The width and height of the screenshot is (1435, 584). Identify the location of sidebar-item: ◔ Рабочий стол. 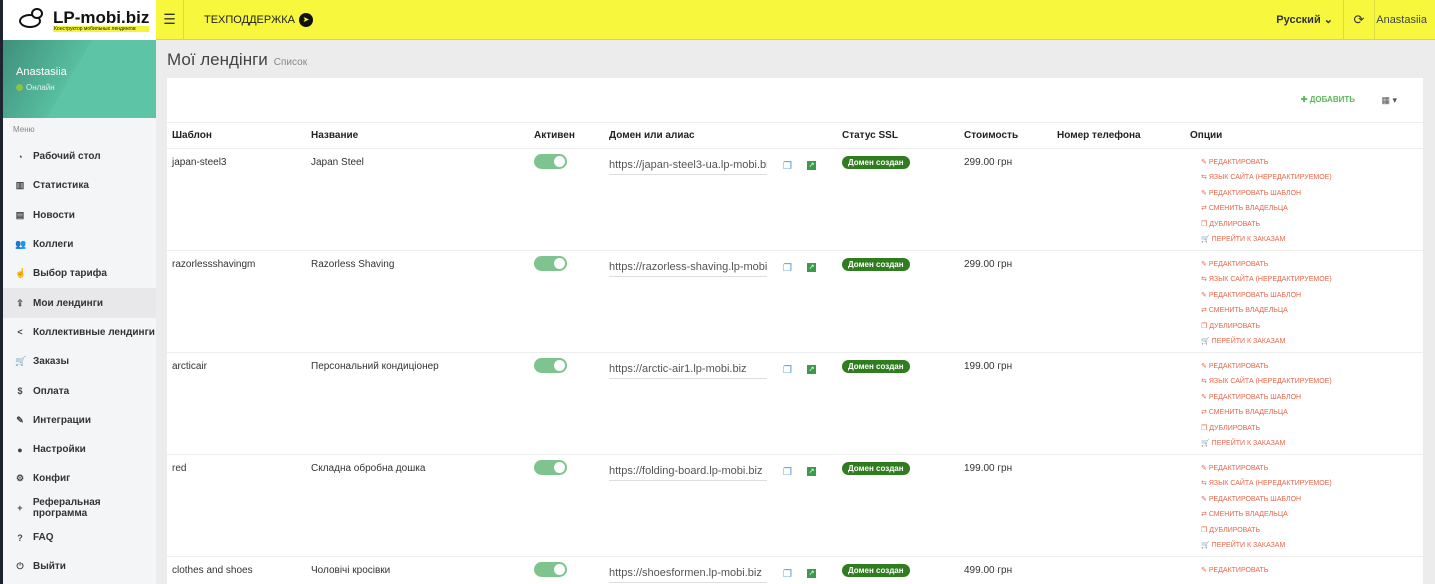
(79, 156).